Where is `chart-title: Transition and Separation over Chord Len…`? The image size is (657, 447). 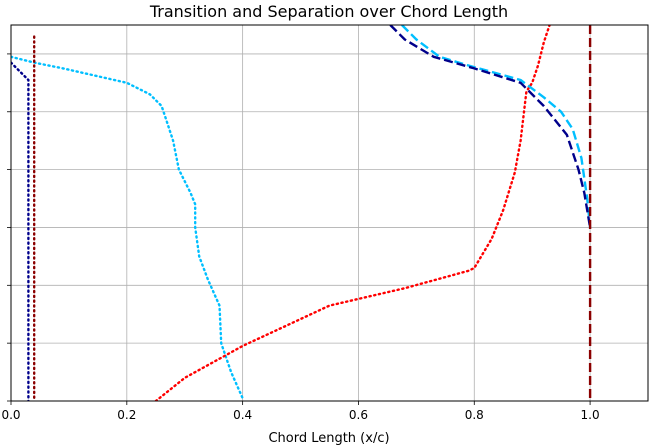
chart-title: Transition and Separation over Chord Len… is located at coordinates (328, 11).